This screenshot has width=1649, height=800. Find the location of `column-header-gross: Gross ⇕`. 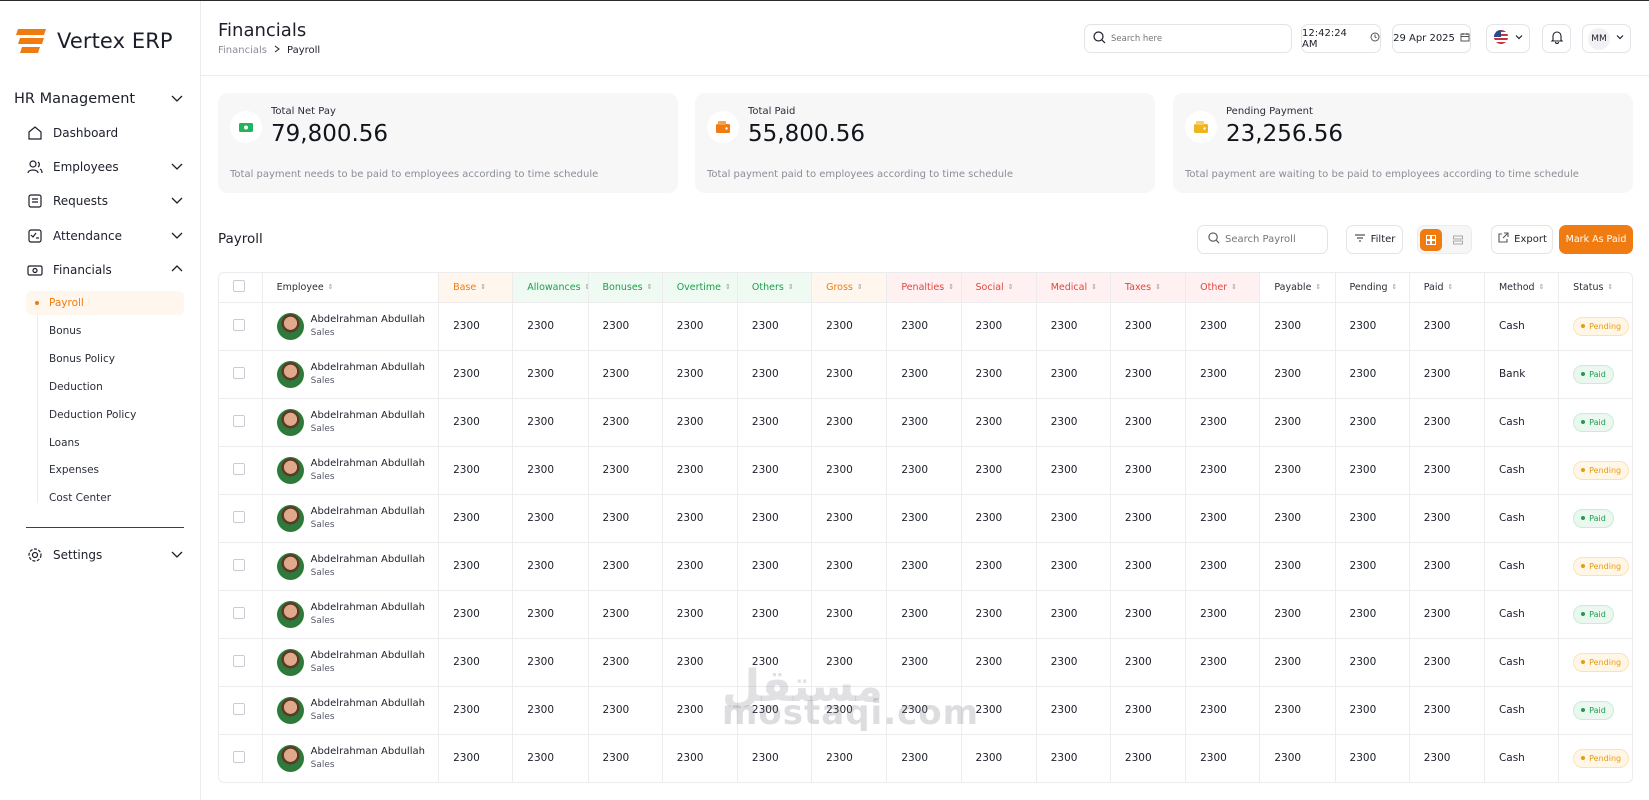

column-header-gross: Gross ⇕ is located at coordinates (849, 288).